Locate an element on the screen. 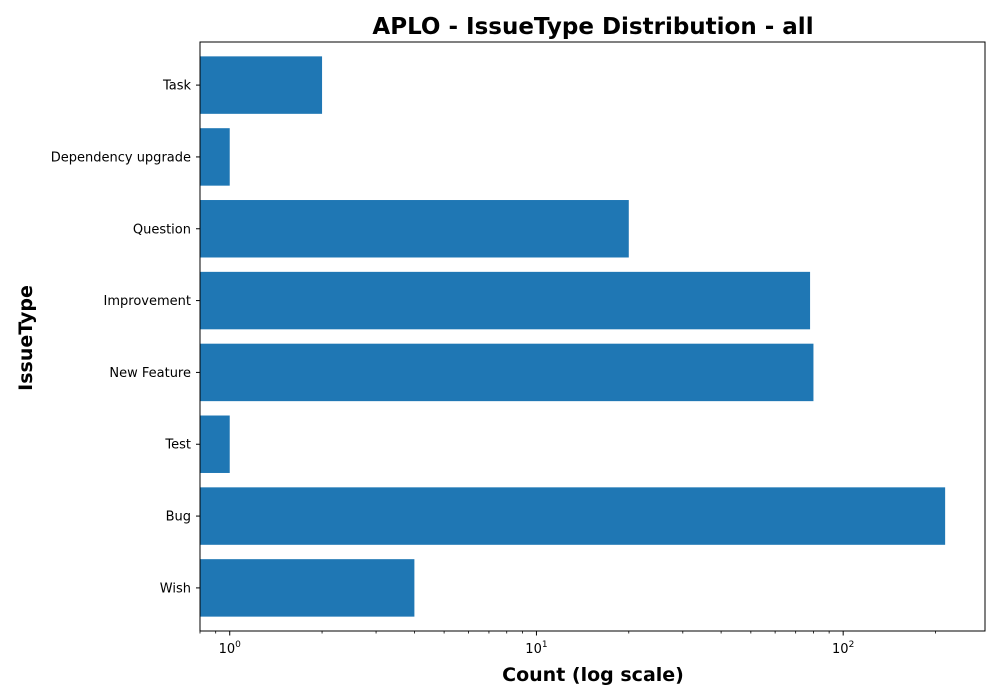  chart-title: APLO - IssueType Distribution - all is located at coordinates (592, 27).